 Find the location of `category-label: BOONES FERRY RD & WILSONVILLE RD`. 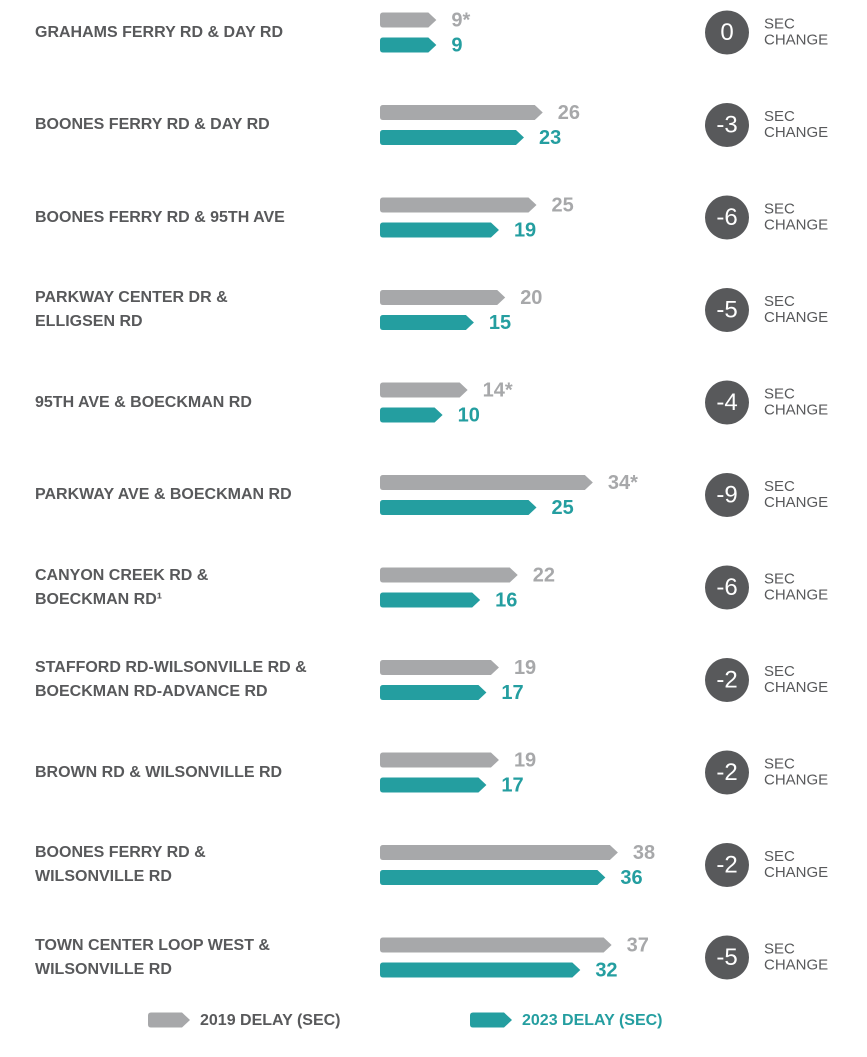

category-label: BOONES FERRY RD & WILSONVILLE RD is located at coordinates (120, 864).